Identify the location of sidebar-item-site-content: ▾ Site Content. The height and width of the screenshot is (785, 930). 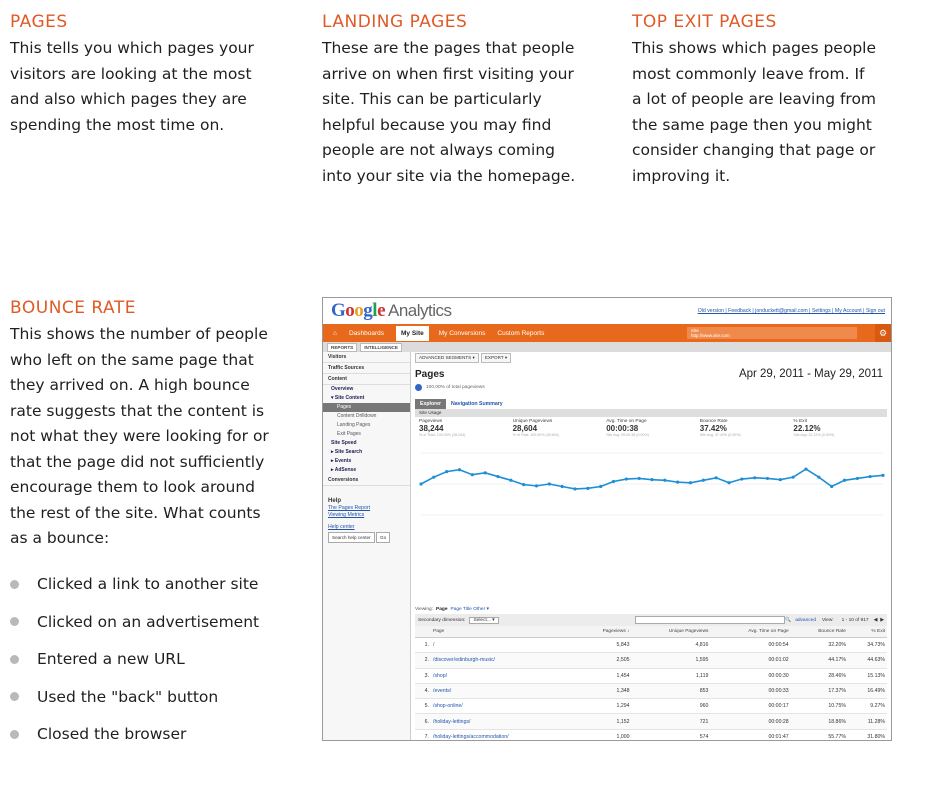
(348, 398).